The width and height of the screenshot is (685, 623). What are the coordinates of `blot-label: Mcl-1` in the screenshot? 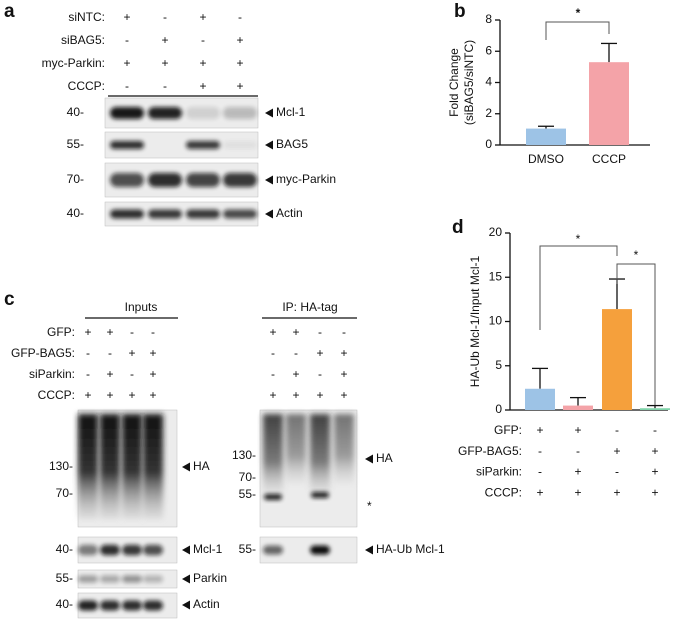 It's located at (208, 549).